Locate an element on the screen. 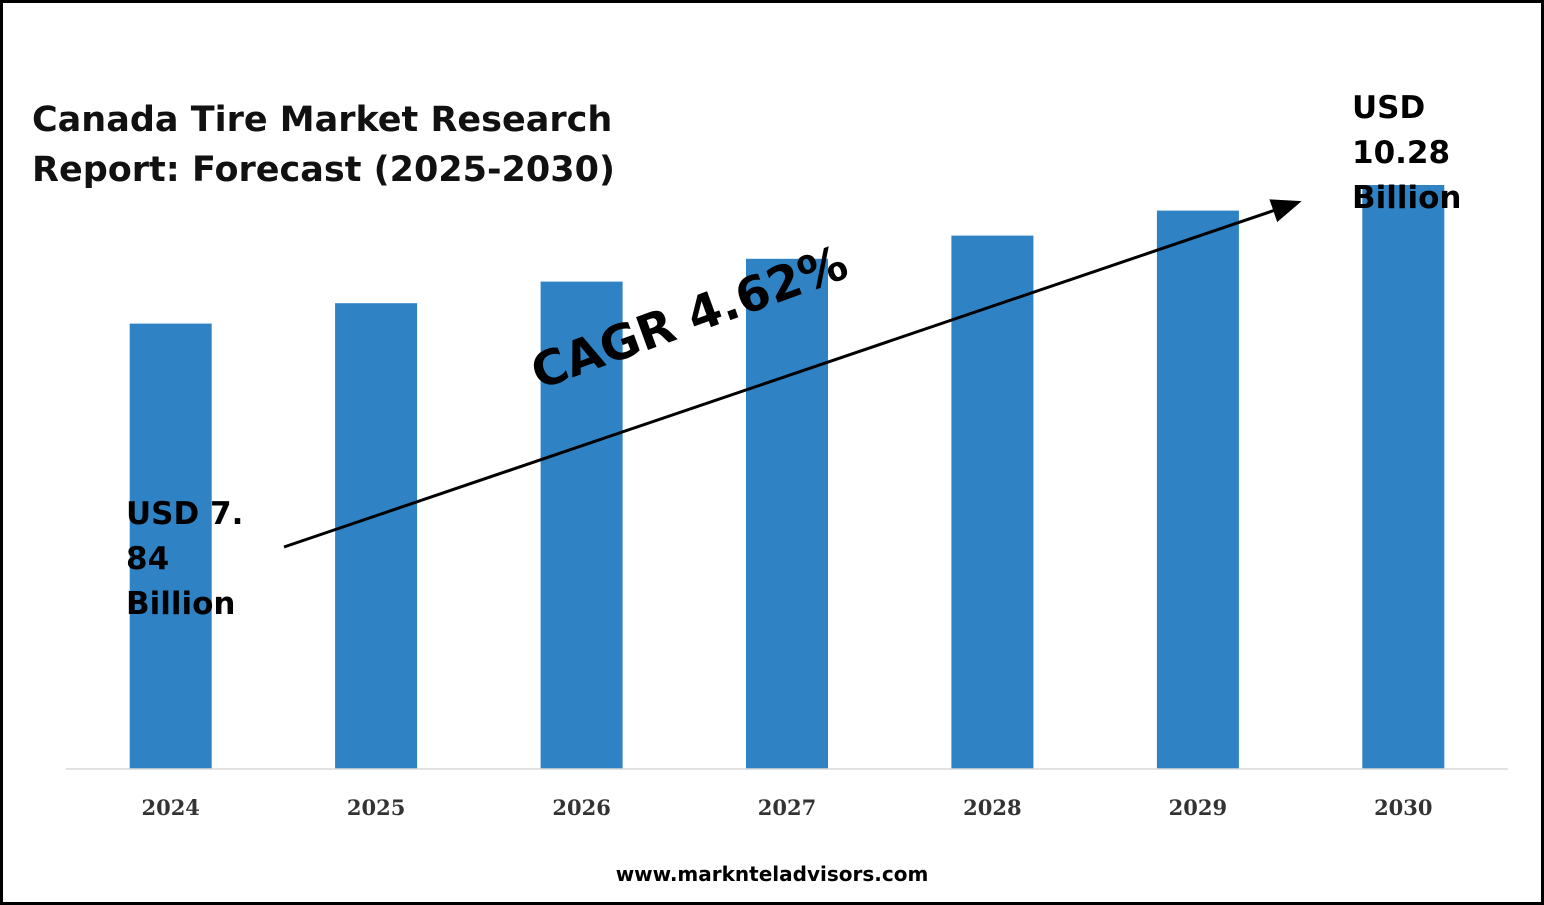 The height and width of the screenshot is (905, 1544). bar-2025 is located at coordinates (376, 536).